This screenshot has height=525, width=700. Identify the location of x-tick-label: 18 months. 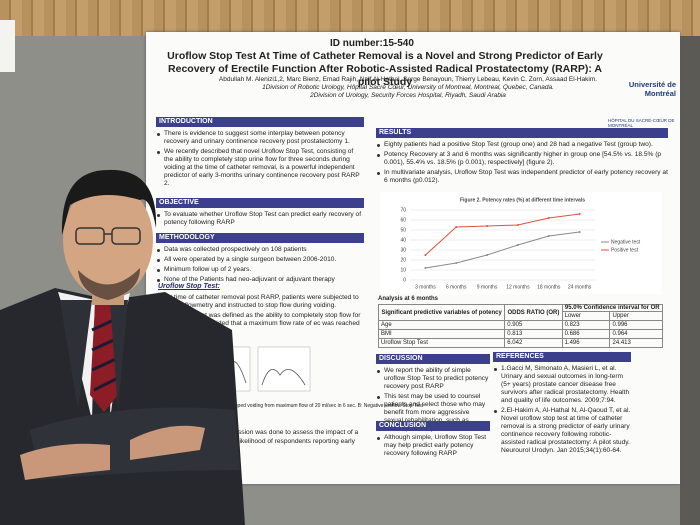
(549, 287).